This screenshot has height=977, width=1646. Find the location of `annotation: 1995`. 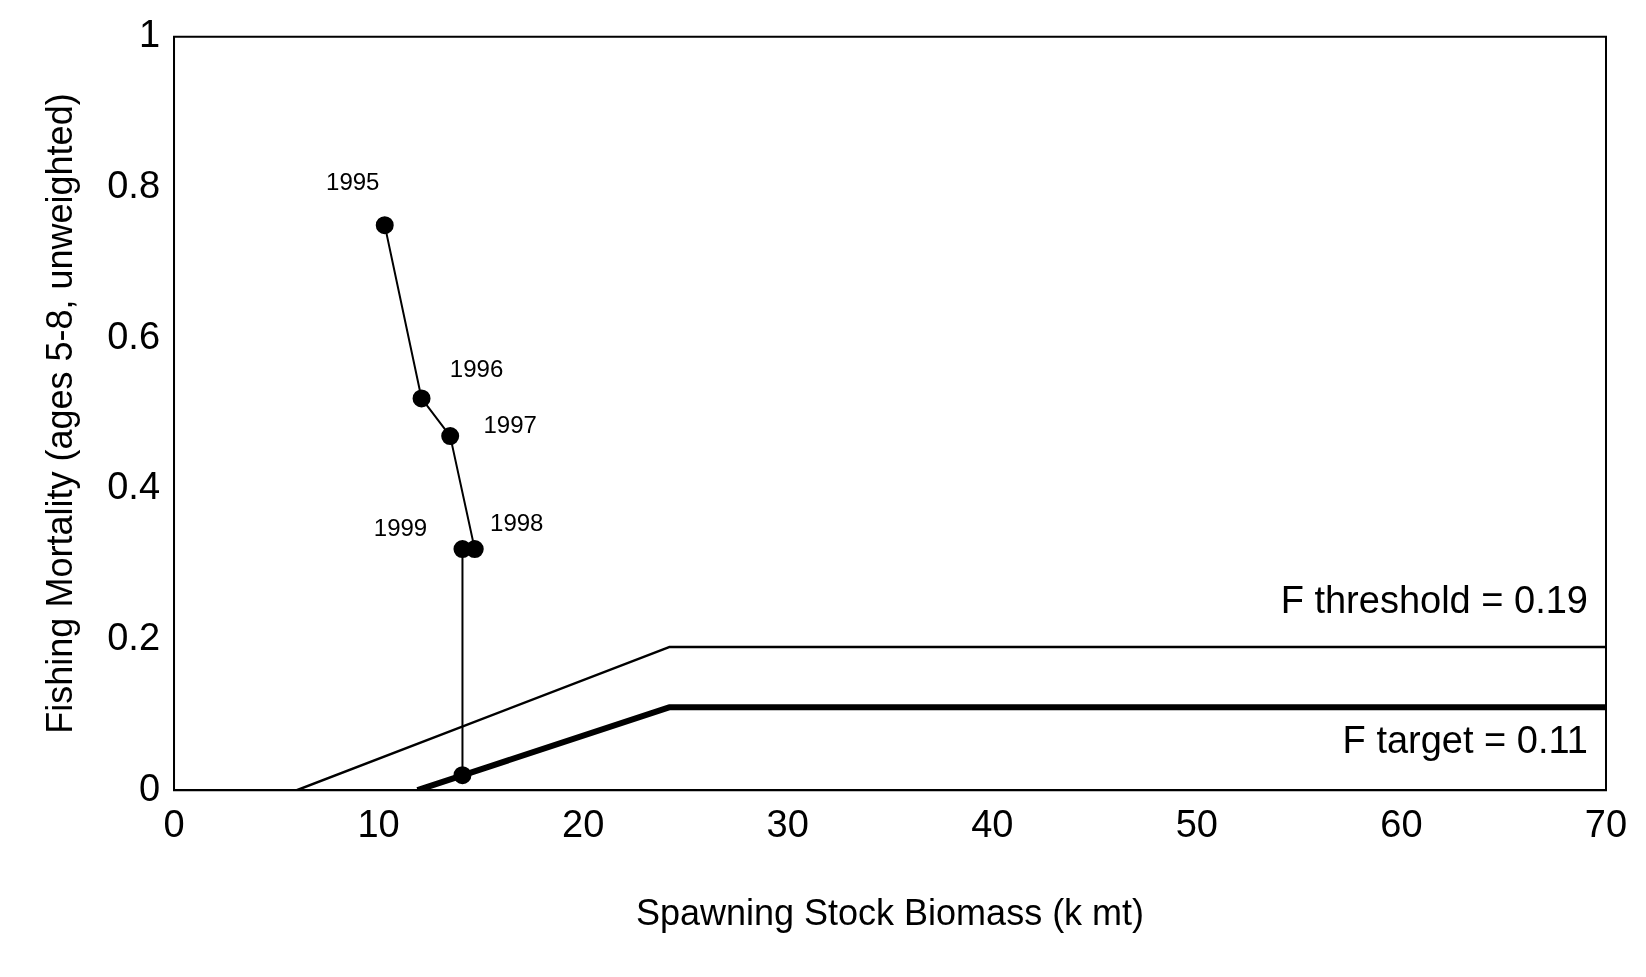

annotation: 1995 is located at coordinates (353, 181).